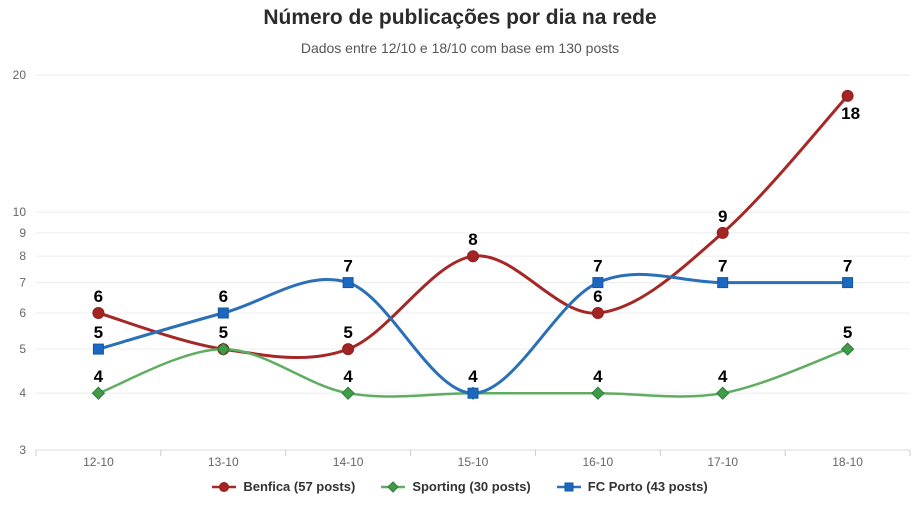 This screenshot has width=920, height=518. What do you see at coordinates (460, 17) in the screenshot?
I see `chart-title: Número de publicações por dia na rede` at bounding box center [460, 17].